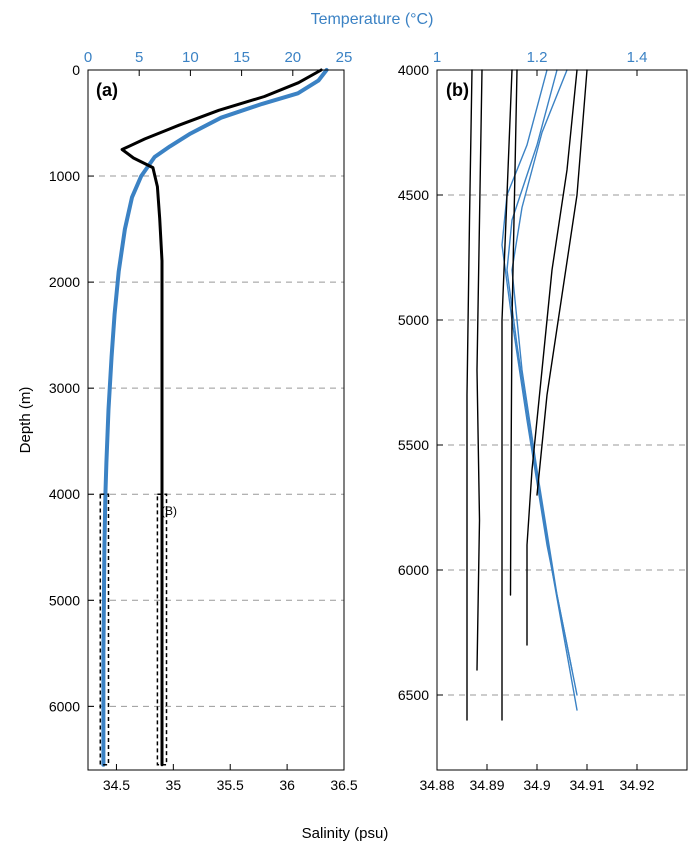 Image resolution: width=693 pixels, height=857 pixels. What do you see at coordinates (64, 600) in the screenshot?
I see `panel-a-y-tick-label: 5000` at bounding box center [64, 600].